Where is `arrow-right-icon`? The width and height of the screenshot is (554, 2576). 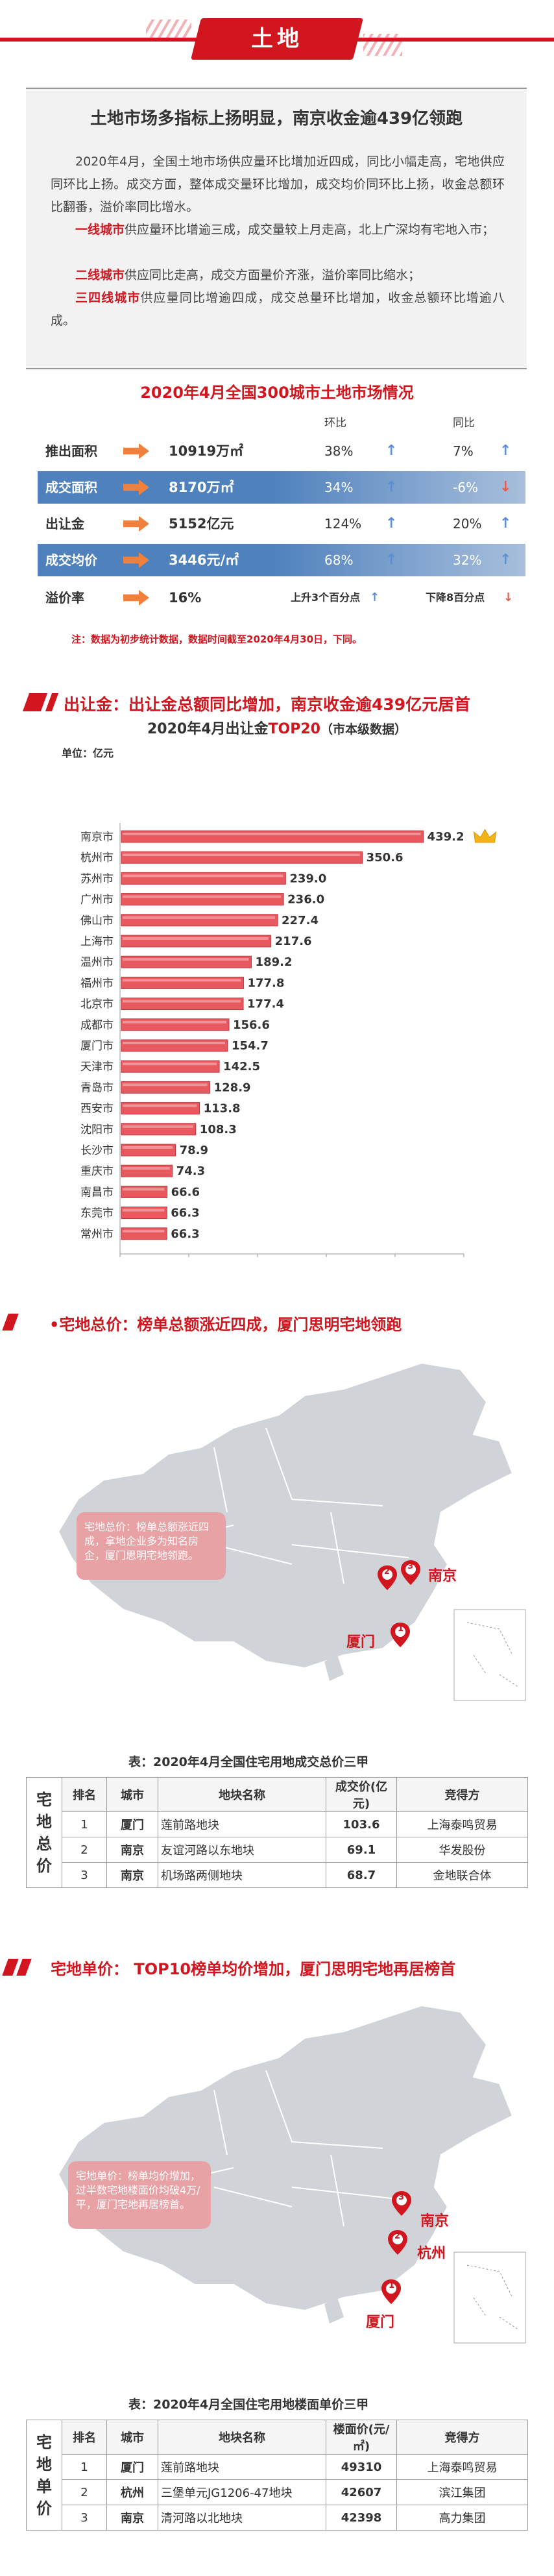 arrow-right-icon is located at coordinates (136, 598).